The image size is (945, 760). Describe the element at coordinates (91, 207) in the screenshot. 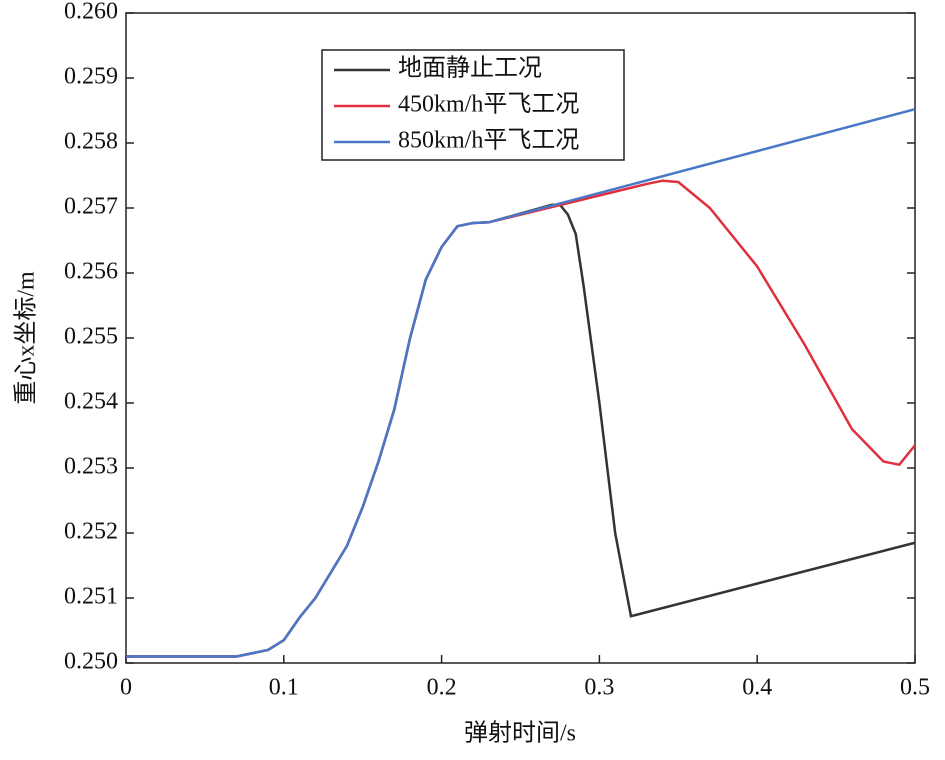

I see `y-tick-label: 0.257` at that location.